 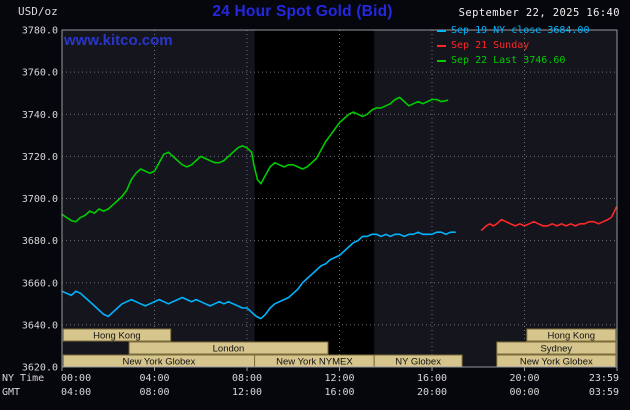 I want to click on x-tick-label-gmt: 08:00, so click(x=154, y=392).